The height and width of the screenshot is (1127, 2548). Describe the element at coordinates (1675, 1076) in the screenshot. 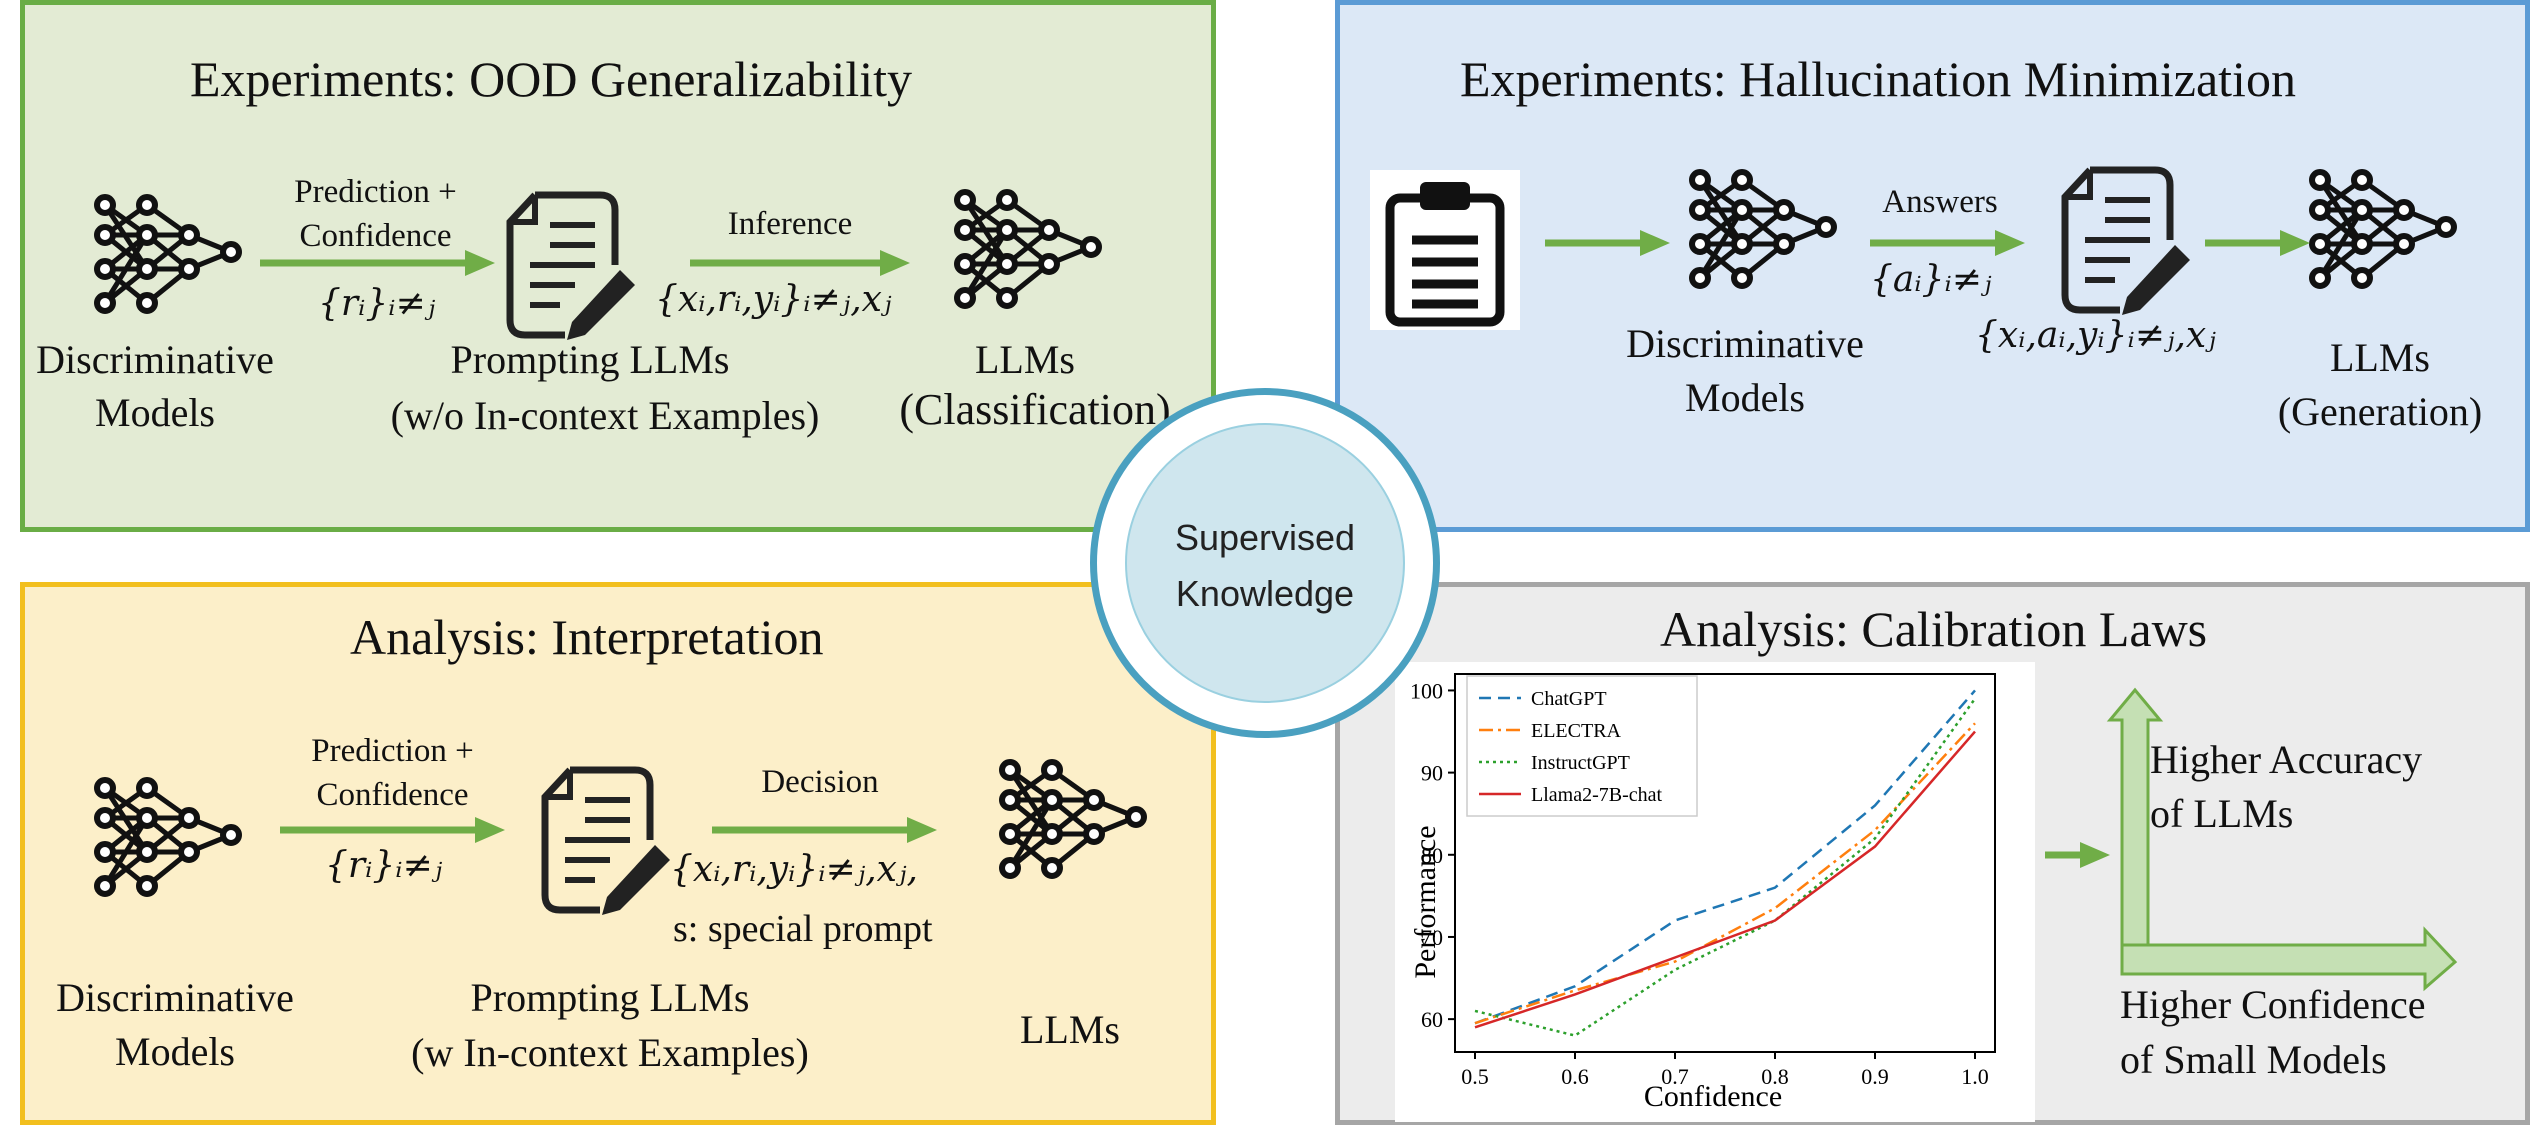

I see `x-tick-label: 0.7` at that location.